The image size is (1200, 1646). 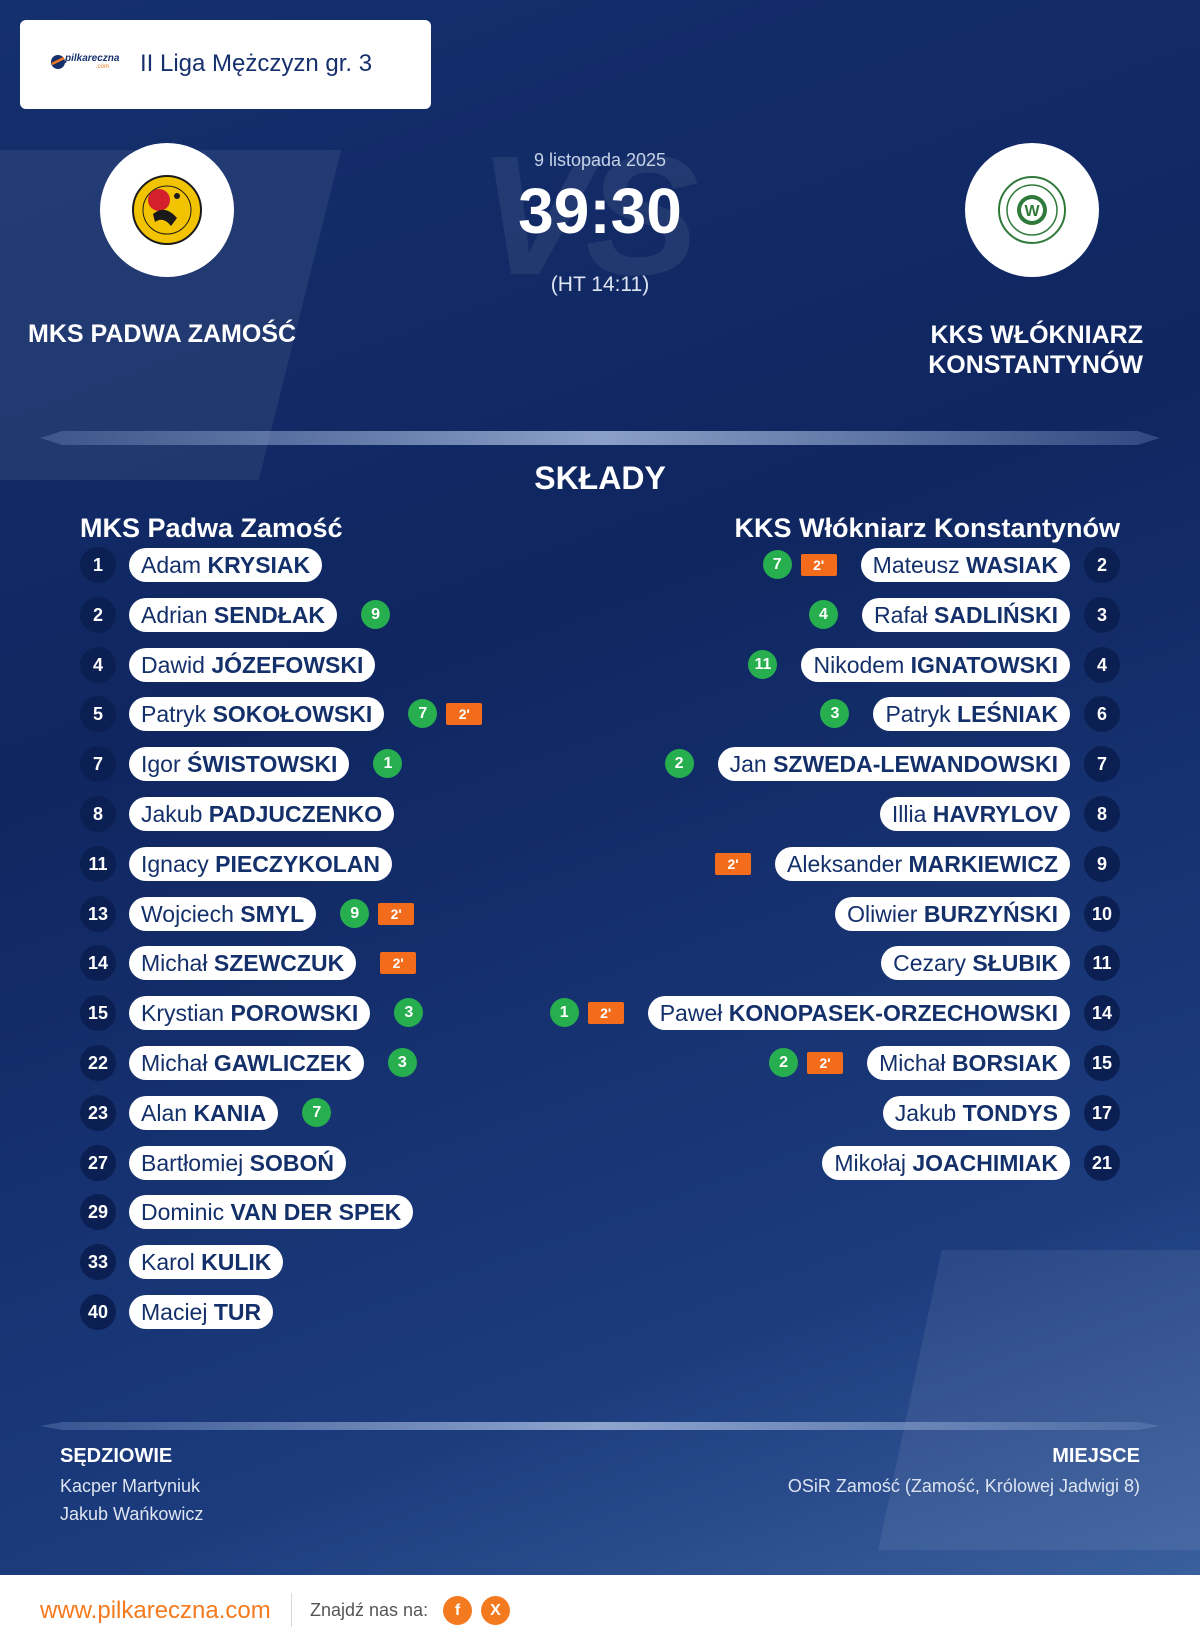 I want to click on player-number: 17, so click(x=1102, y=1113).